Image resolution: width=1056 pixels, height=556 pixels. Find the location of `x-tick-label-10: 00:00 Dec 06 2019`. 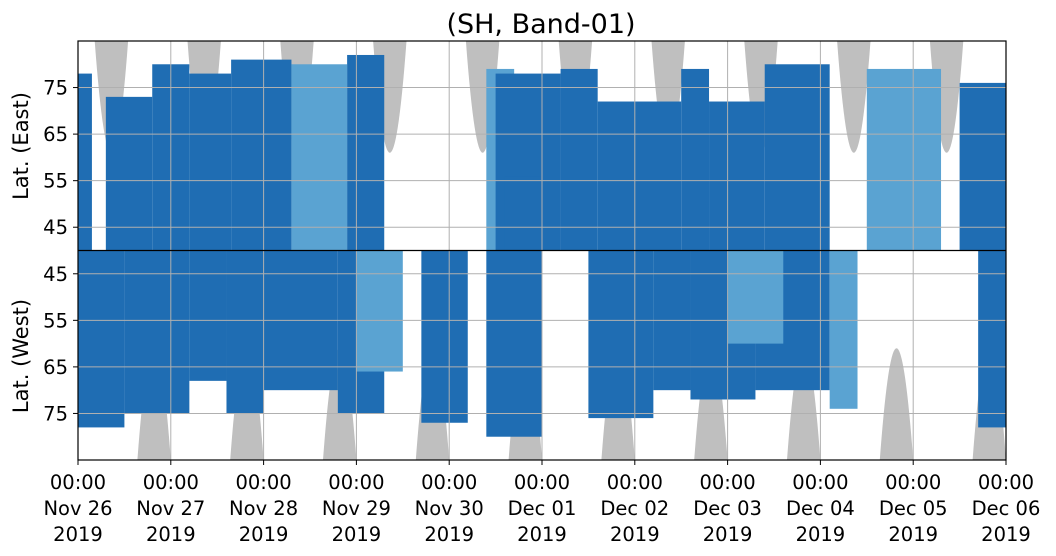

x-tick-label-10: 00:00 Dec 06 2019 is located at coordinates (1006, 508).